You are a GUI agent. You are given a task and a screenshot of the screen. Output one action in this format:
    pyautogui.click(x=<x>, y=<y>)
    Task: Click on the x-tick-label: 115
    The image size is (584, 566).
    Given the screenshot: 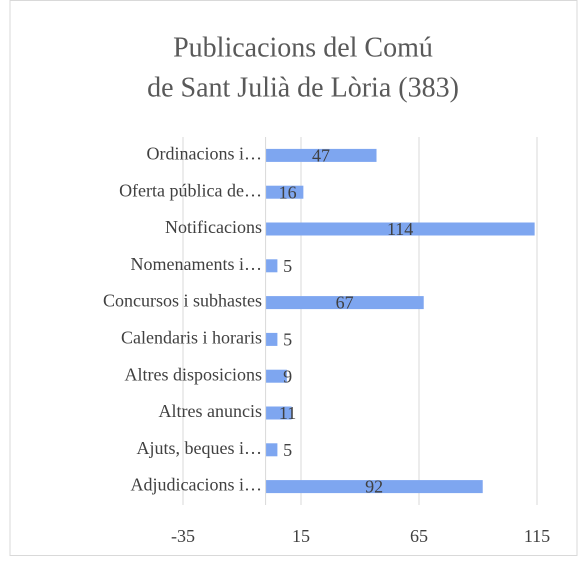 What is the action you would take?
    pyautogui.click(x=537, y=536)
    